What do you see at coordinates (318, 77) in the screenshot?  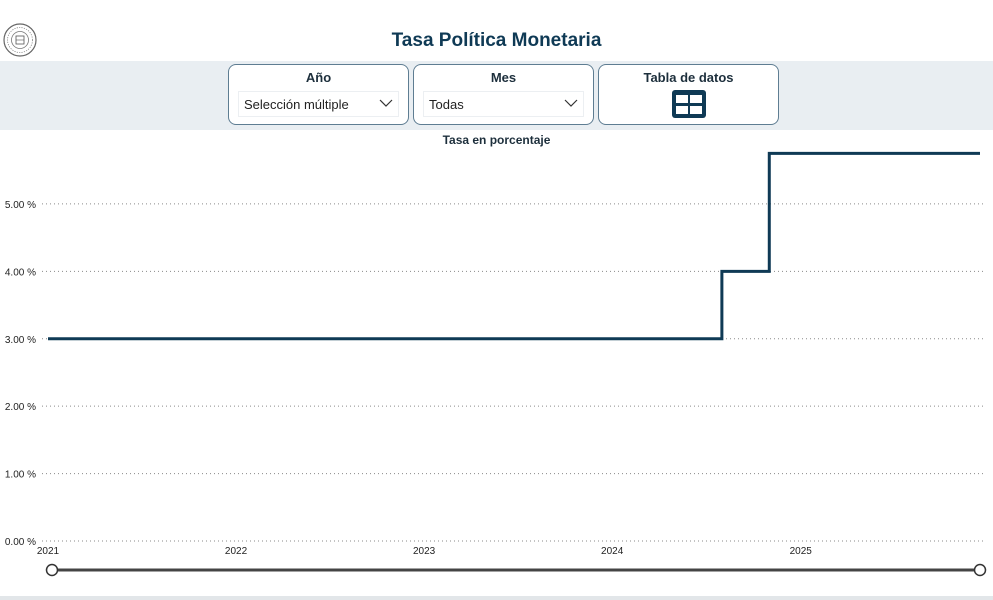 I see `year-filter-label: Año` at bounding box center [318, 77].